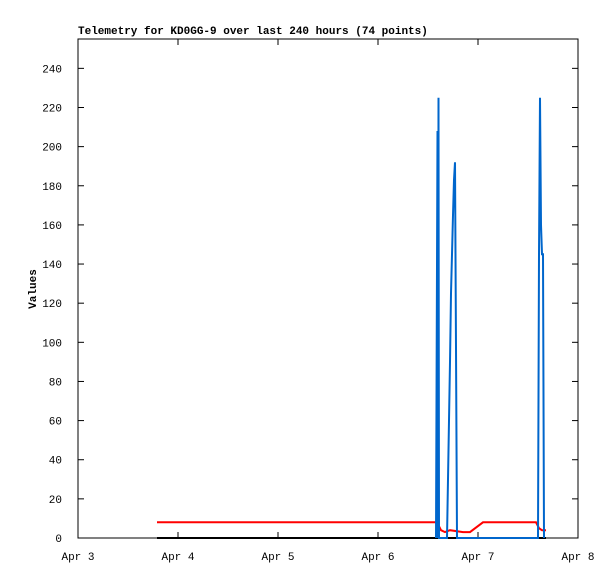 This screenshot has width=615, height=584. What do you see at coordinates (577, 558) in the screenshot?
I see `x-tick-label: Apr 8` at bounding box center [577, 558].